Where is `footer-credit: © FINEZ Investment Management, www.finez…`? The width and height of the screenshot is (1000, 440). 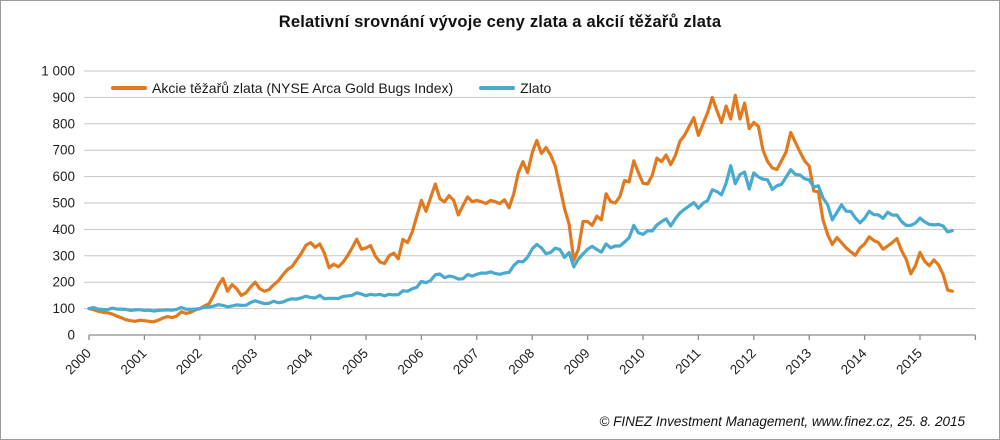
footer-credit: © FINEZ Investment Management, www.finez… is located at coordinates (782, 421).